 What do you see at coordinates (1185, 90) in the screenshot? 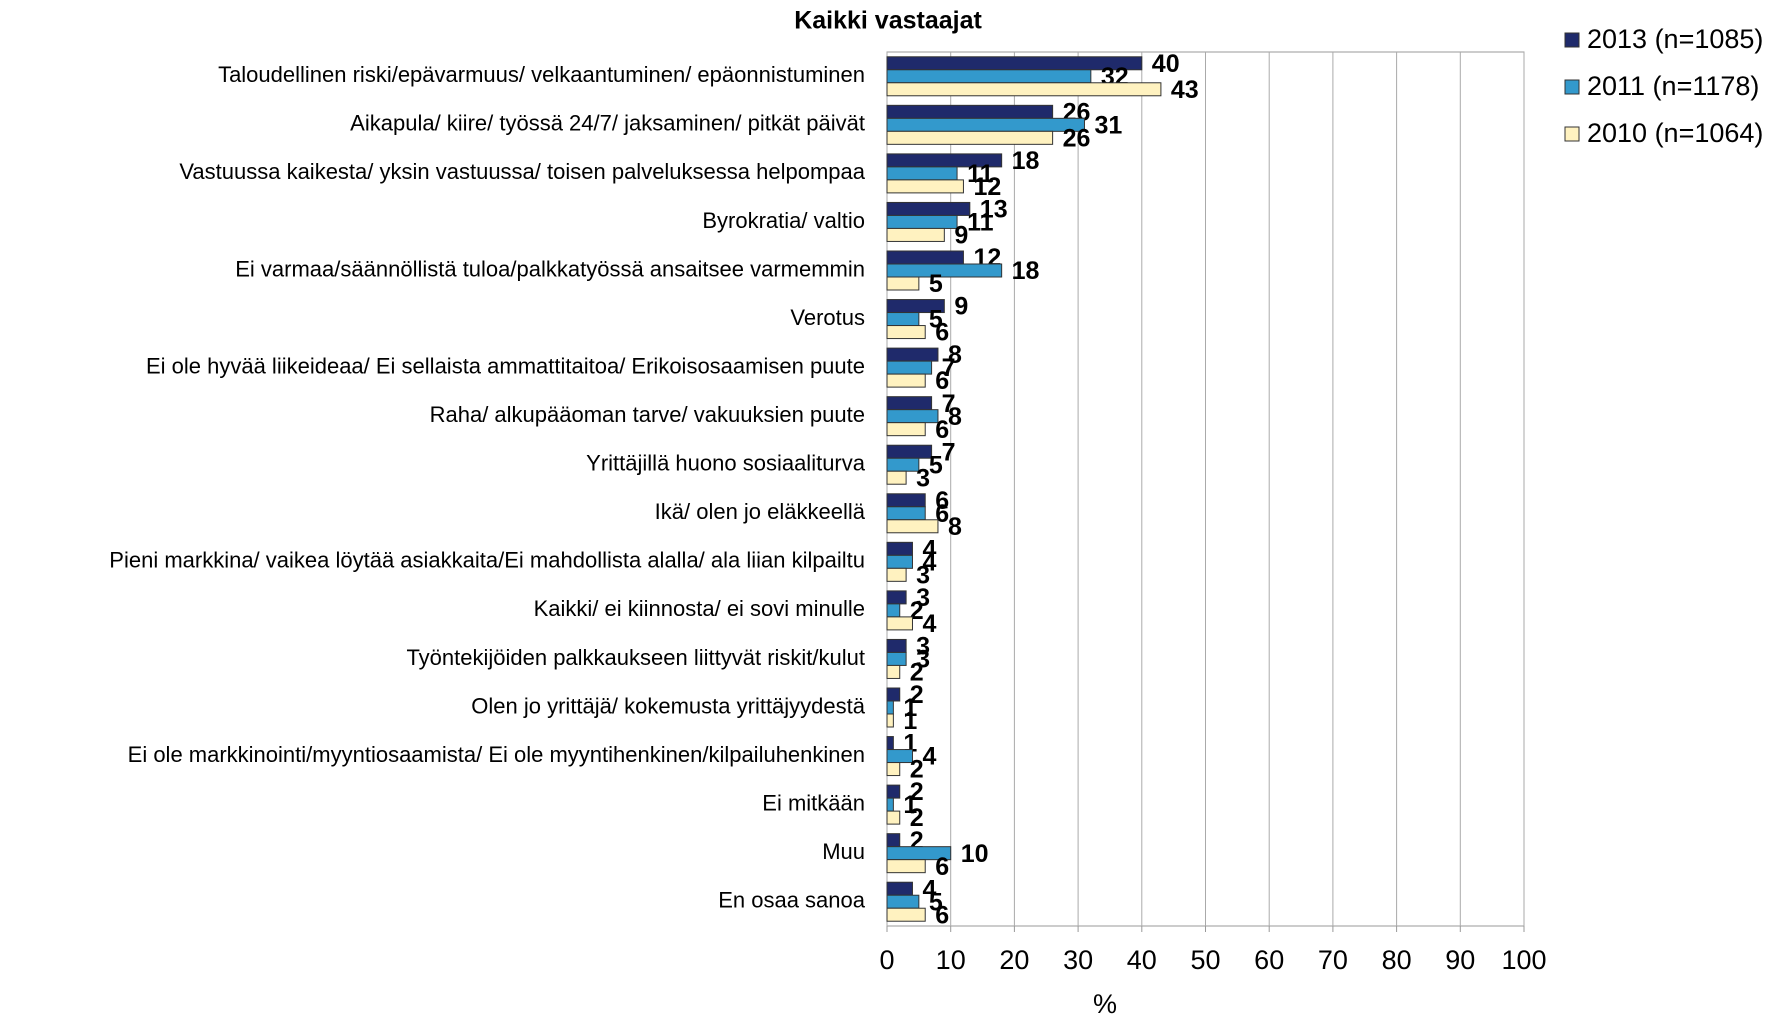
I see `data-label: 43` at bounding box center [1185, 90].